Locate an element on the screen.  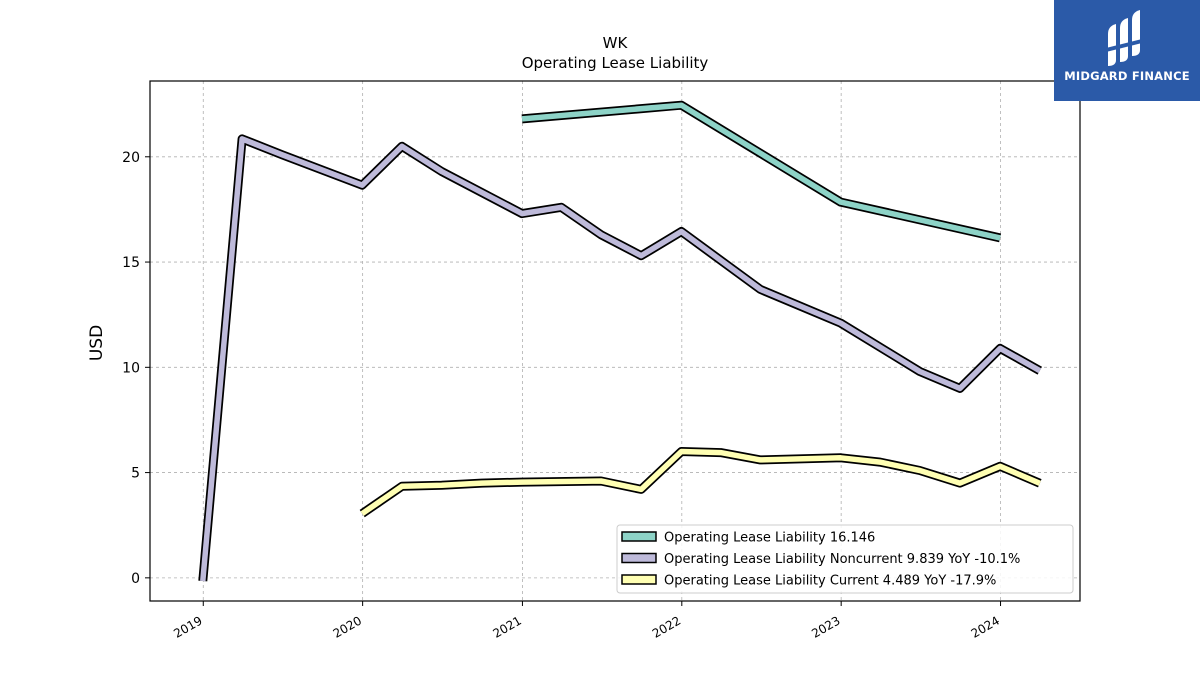
series-outline is located at coordinates (761, 171).